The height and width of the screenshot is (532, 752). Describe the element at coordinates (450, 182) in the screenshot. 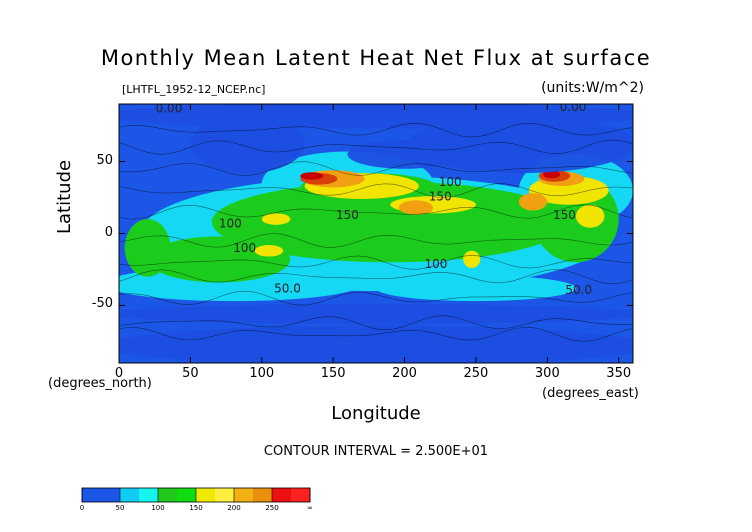

I see `contour-label-8: 100` at that location.